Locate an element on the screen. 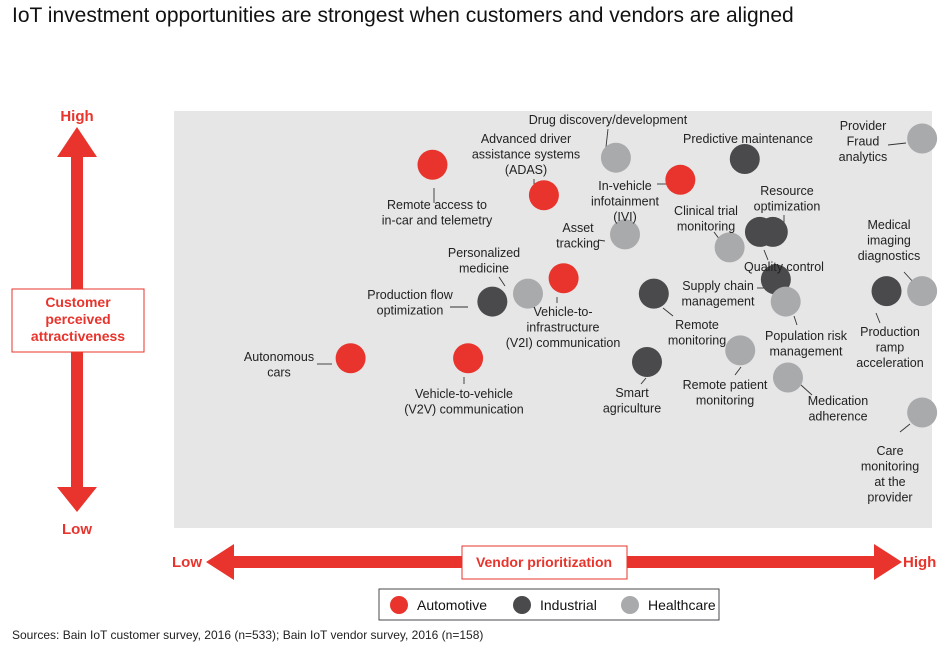 The image size is (950, 653). point-label: Personalized medicine is located at coordinates (484, 261).